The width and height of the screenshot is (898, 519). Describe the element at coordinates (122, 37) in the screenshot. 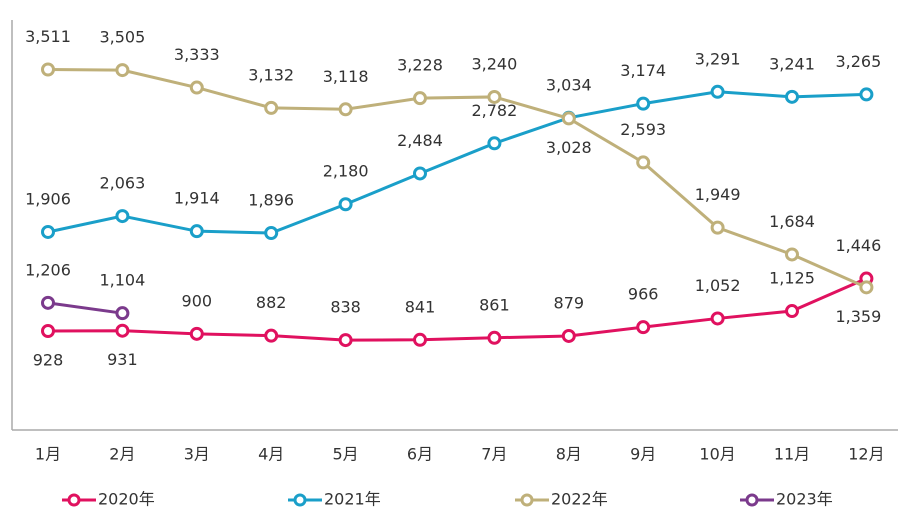

I see `data-label: 3,505` at that location.